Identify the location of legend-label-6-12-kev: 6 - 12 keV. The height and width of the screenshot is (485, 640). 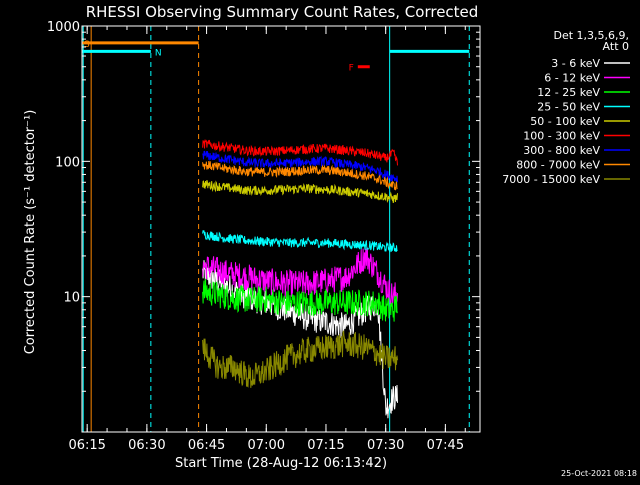
(572, 78).